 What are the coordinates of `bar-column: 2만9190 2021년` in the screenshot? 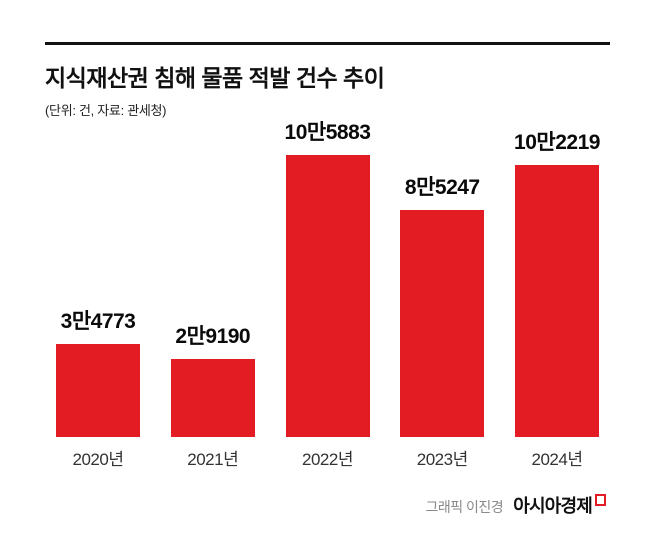 It's located at (213, 394).